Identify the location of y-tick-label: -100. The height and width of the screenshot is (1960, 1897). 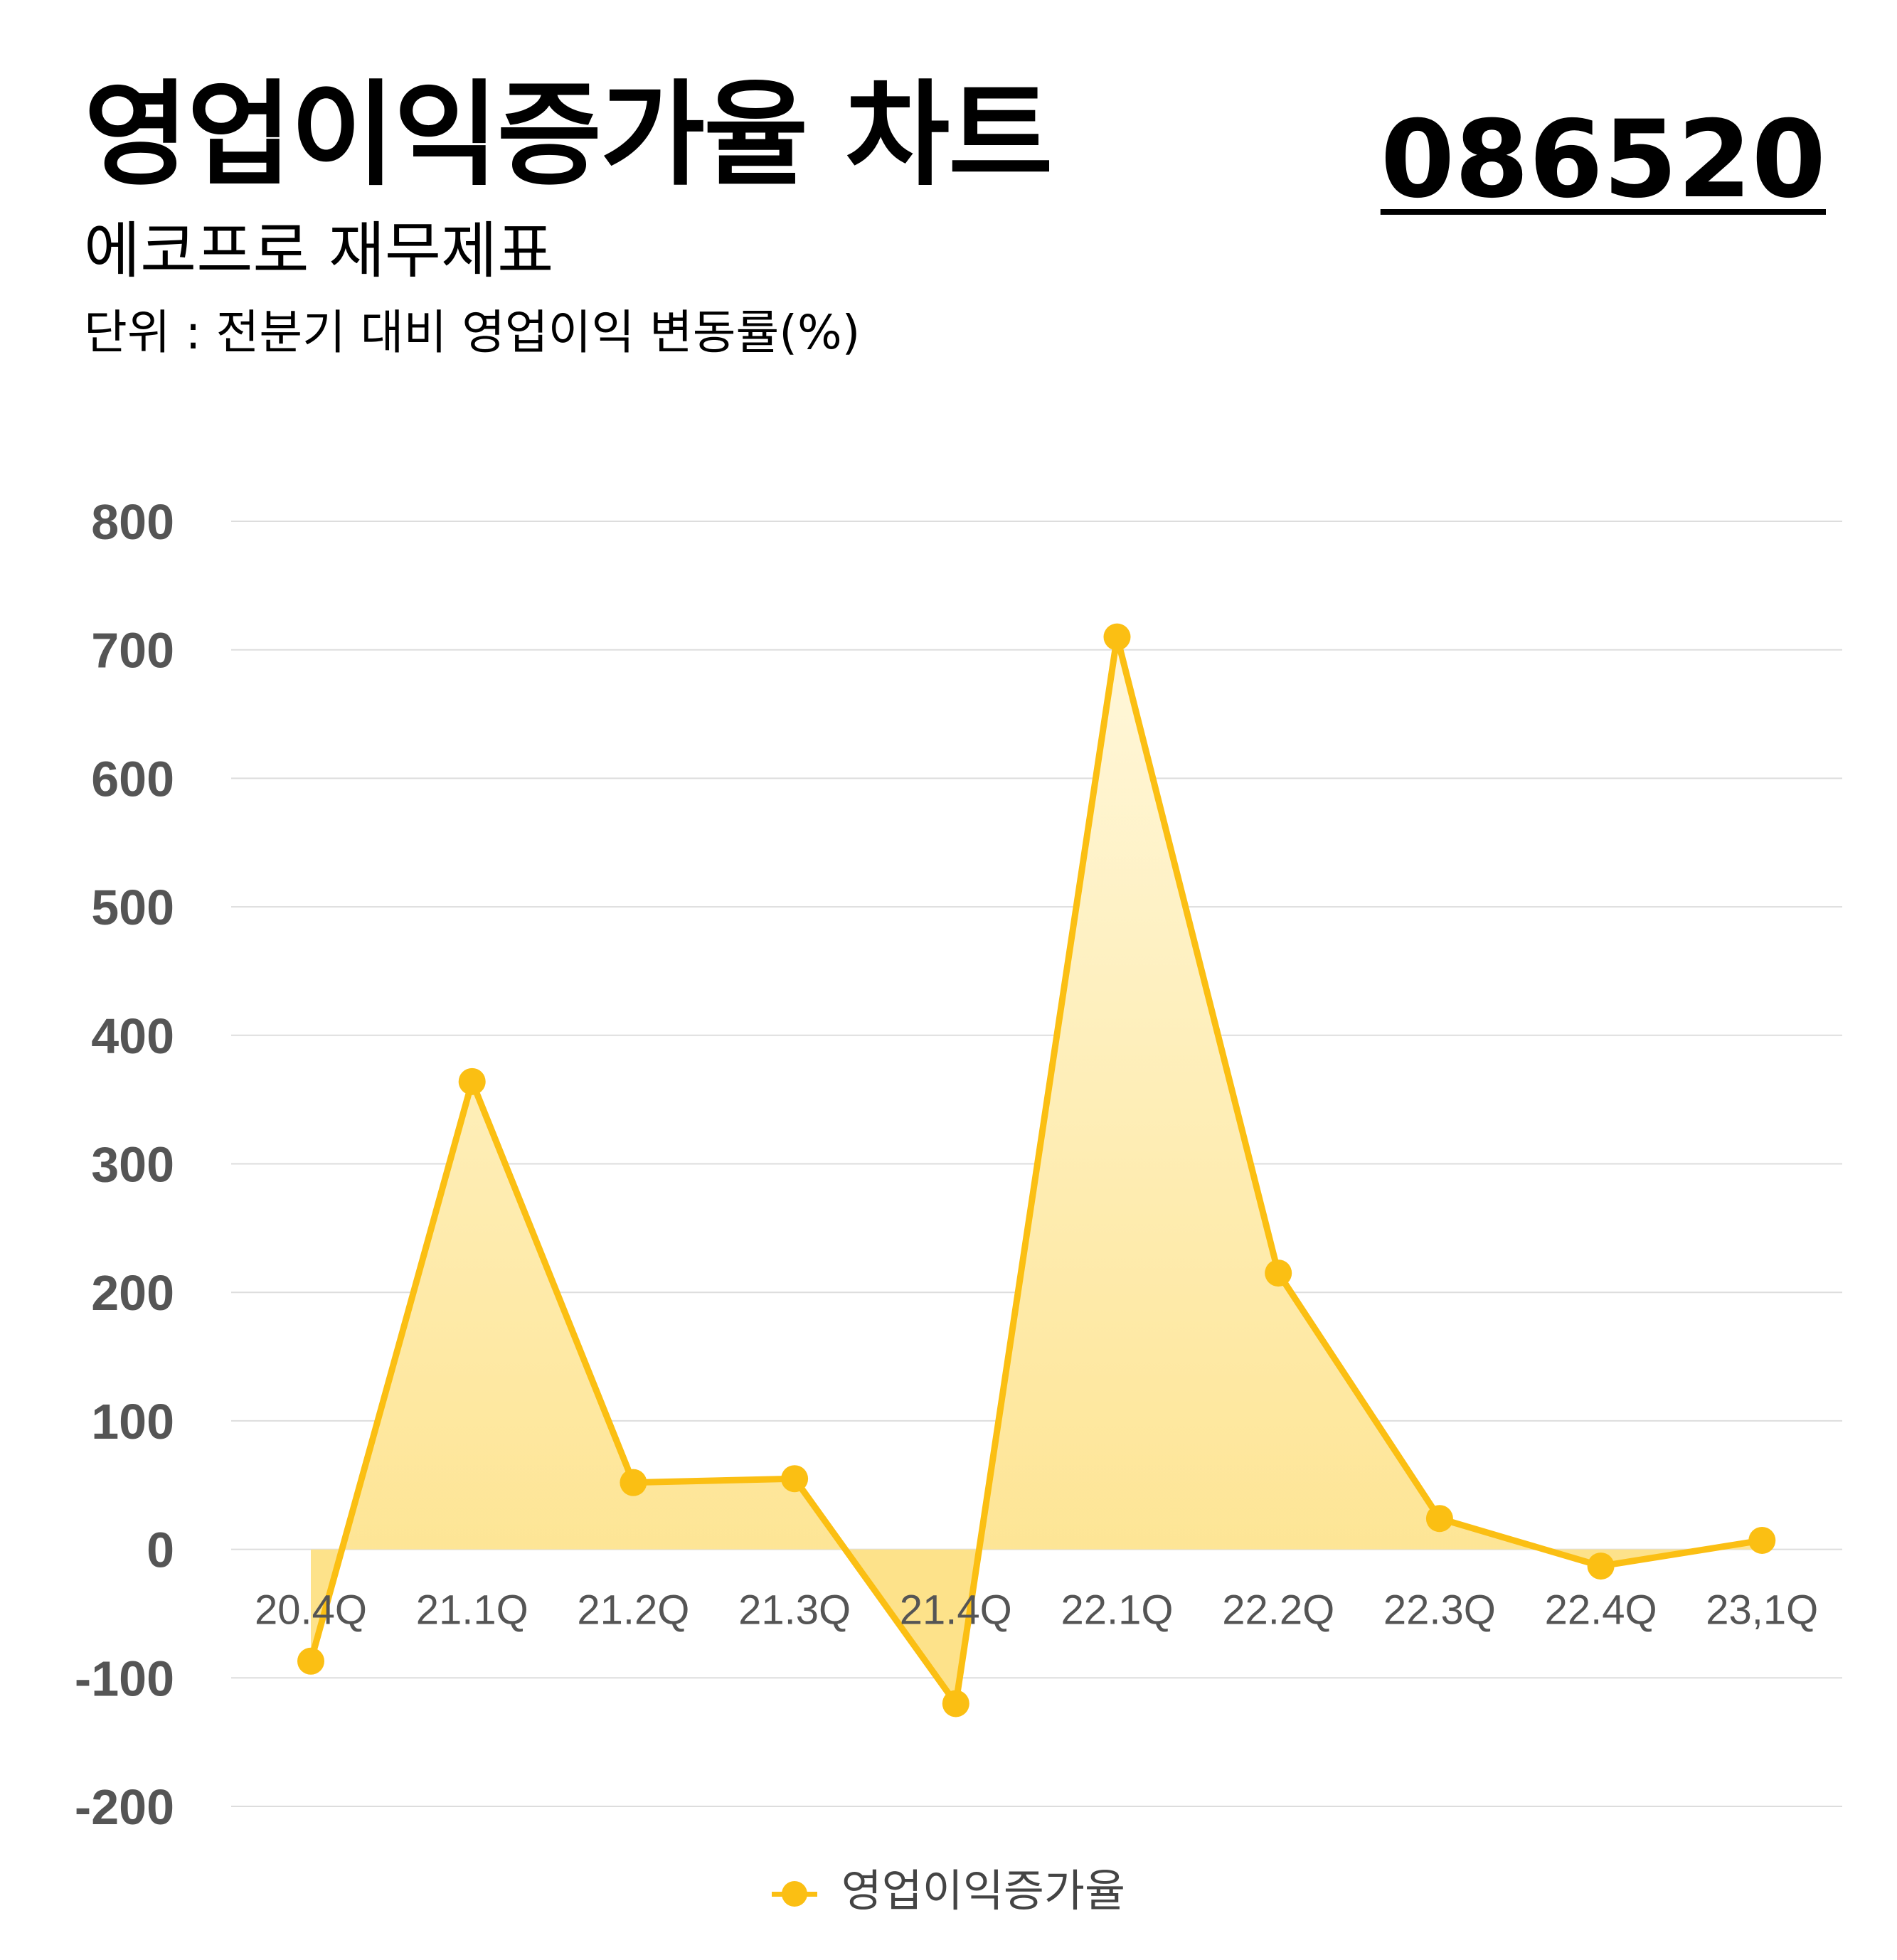
(124, 1678).